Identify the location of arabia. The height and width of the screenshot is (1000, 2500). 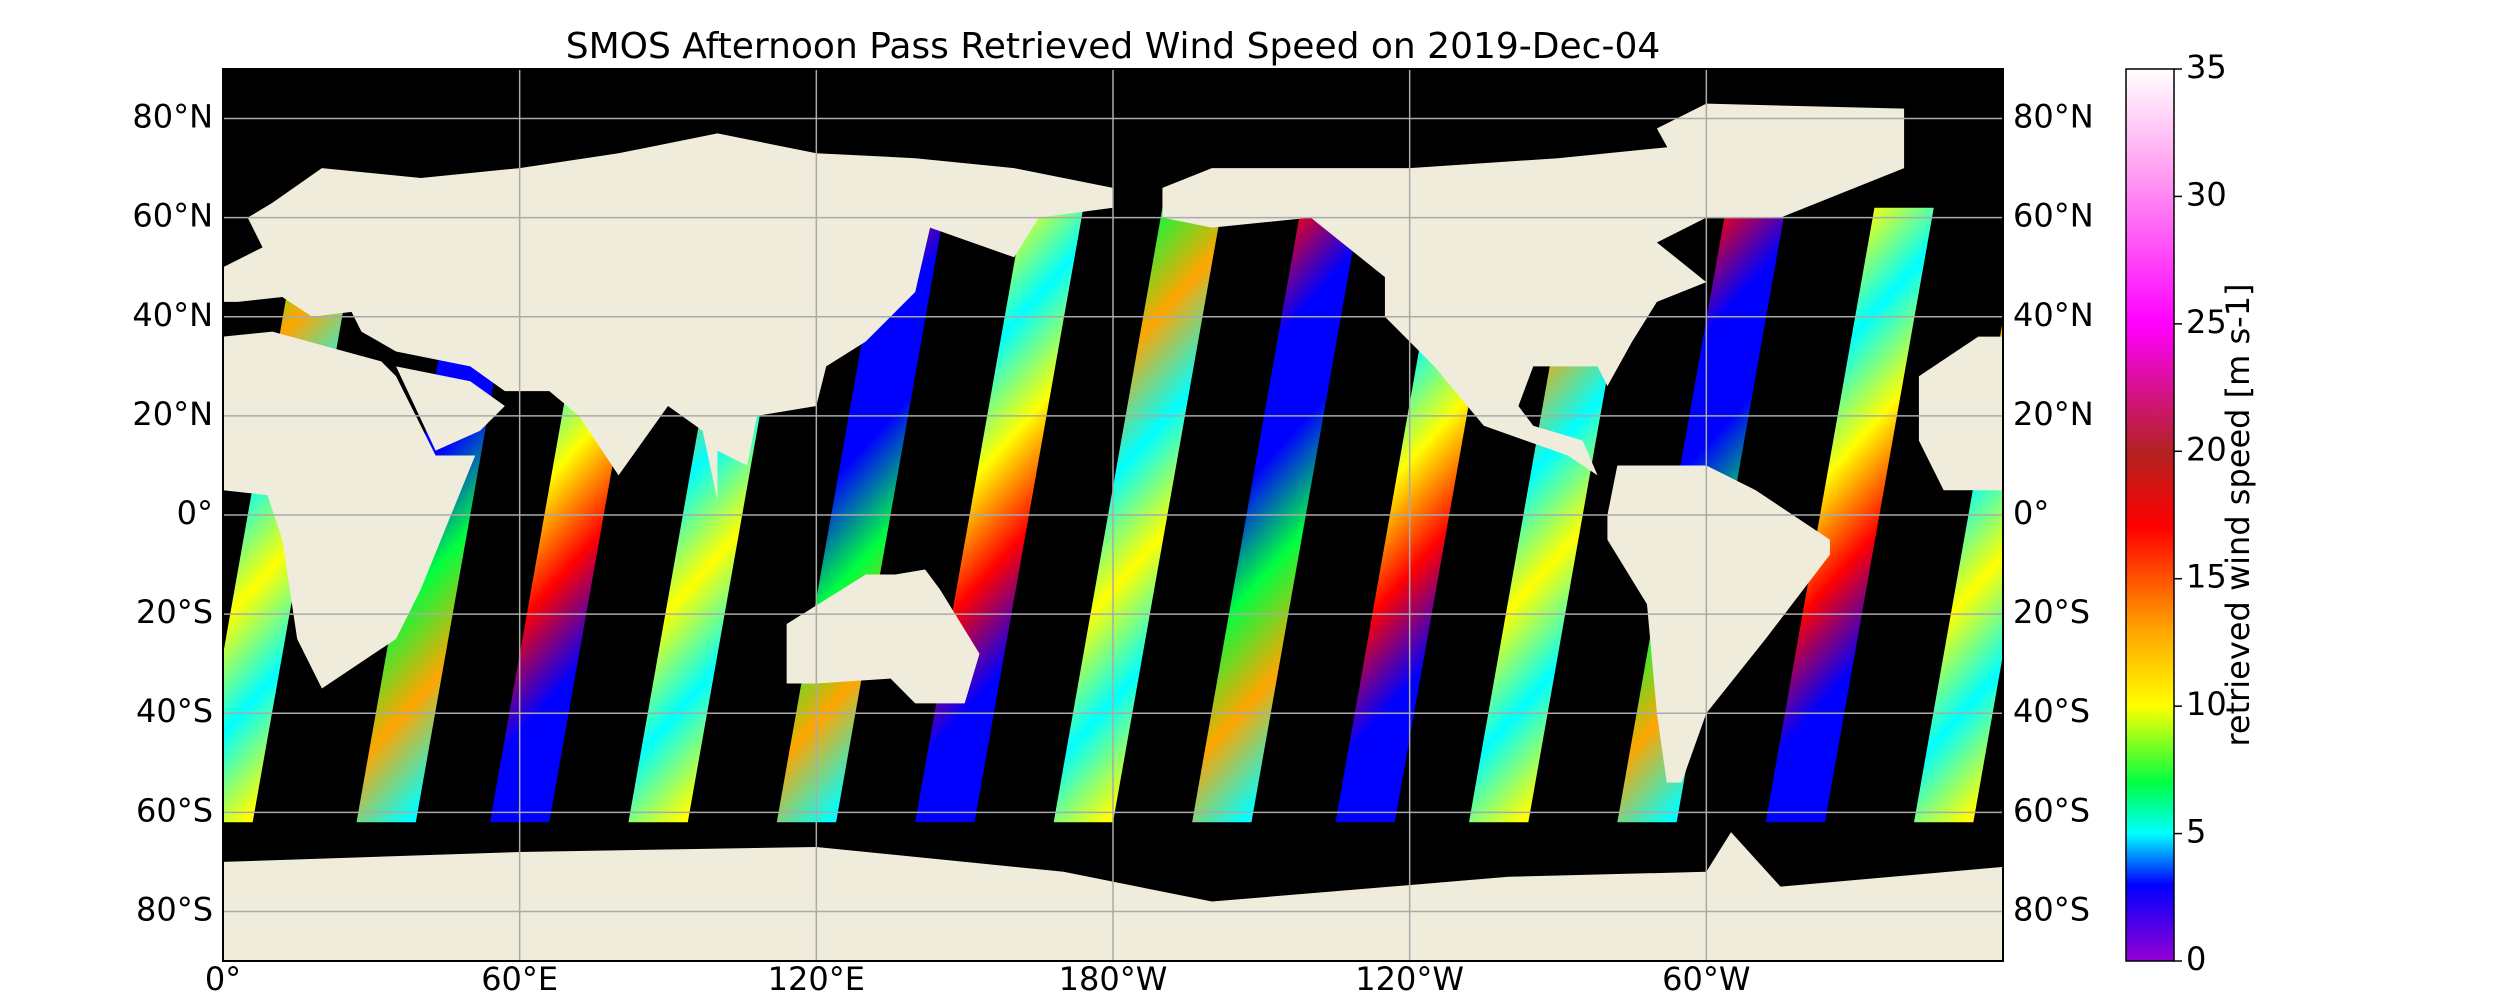
(450, 408).